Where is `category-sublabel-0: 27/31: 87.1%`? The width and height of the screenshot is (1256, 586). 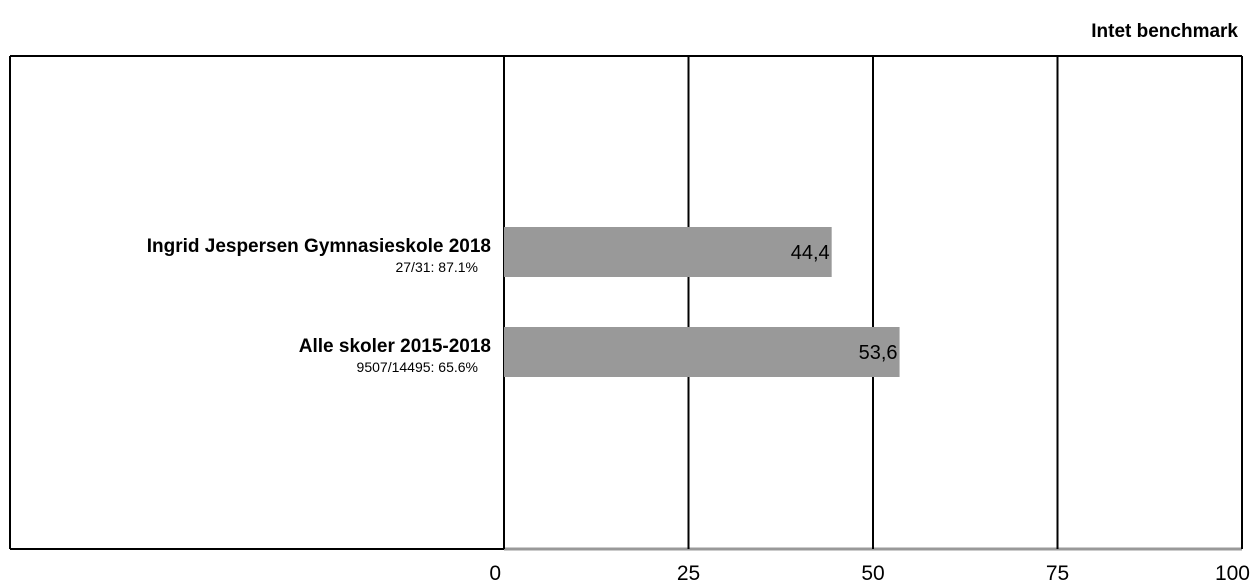 category-sublabel-0: 27/31: 87.1% is located at coordinates (436, 267).